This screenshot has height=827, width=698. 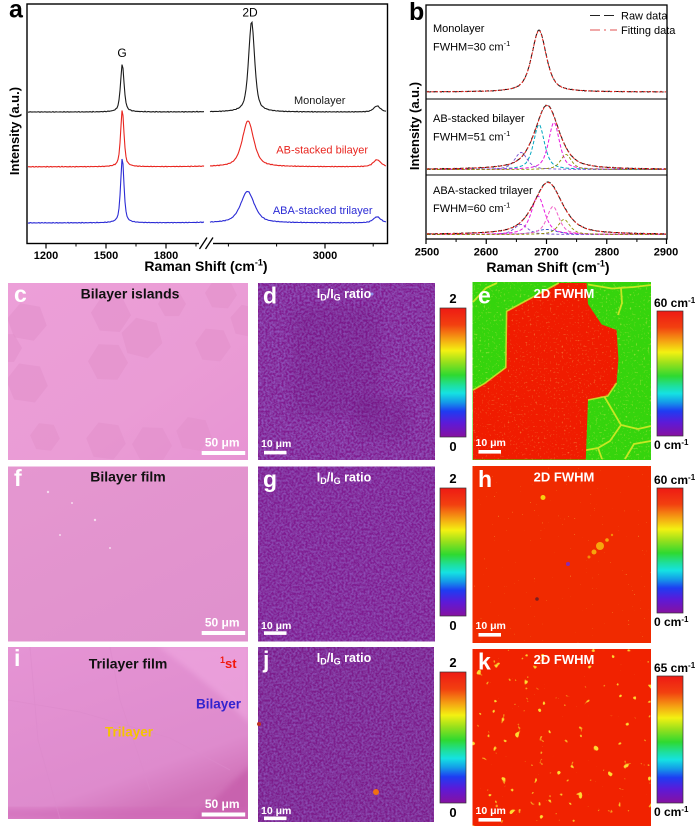 I want to click on svg-text: Trilayer, so click(x=129, y=732).